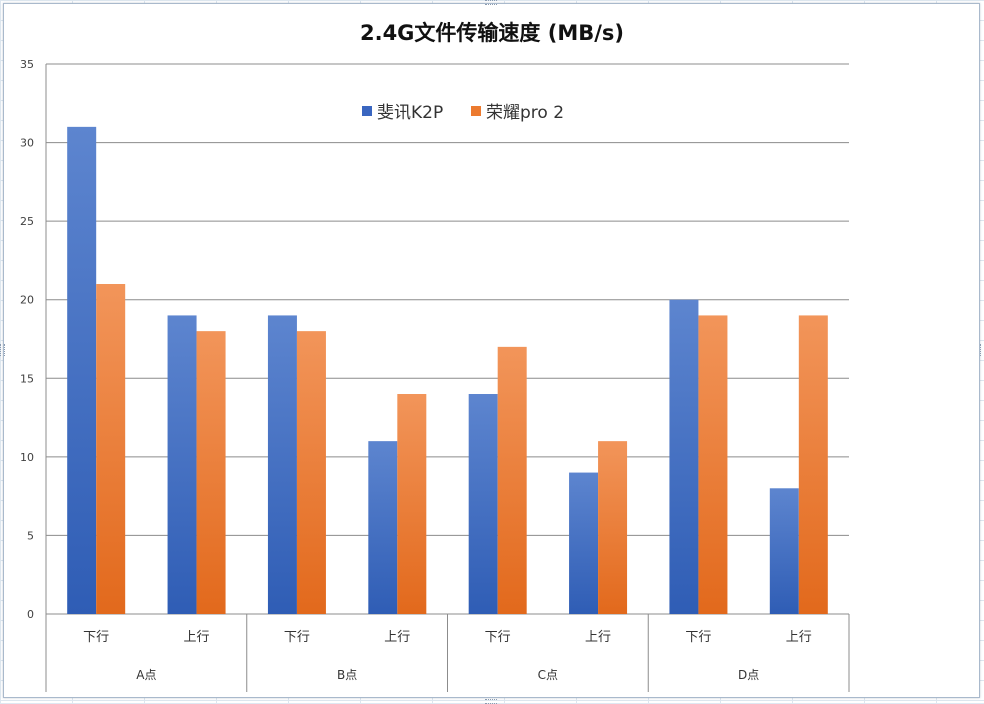 This screenshot has width=984, height=704. What do you see at coordinates (748, 675) in the screenshot?
I see `x-group-label: D点` at bounding box center [748, 675].